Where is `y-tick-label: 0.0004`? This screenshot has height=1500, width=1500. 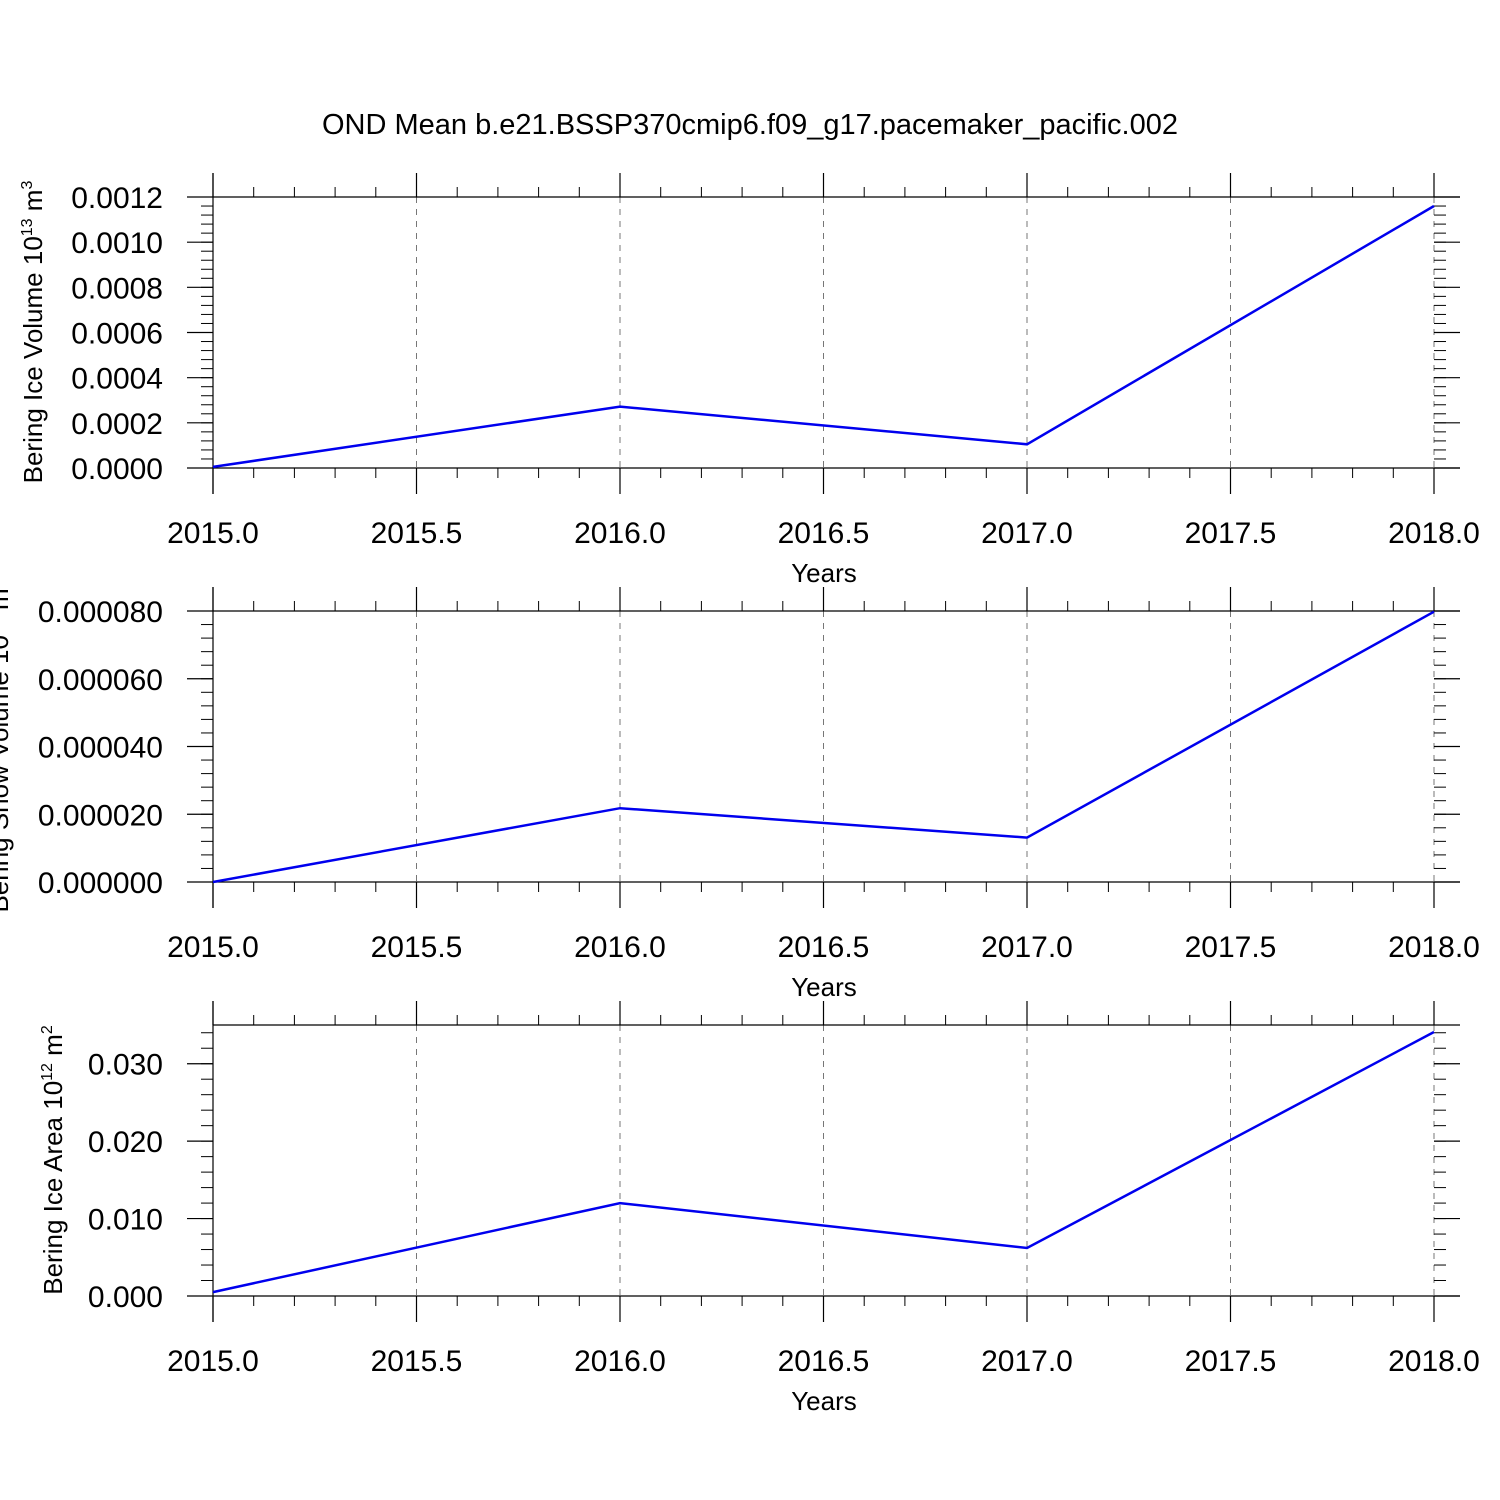 y-tick-label: 0.0004 is located at coordinates (117, 379).